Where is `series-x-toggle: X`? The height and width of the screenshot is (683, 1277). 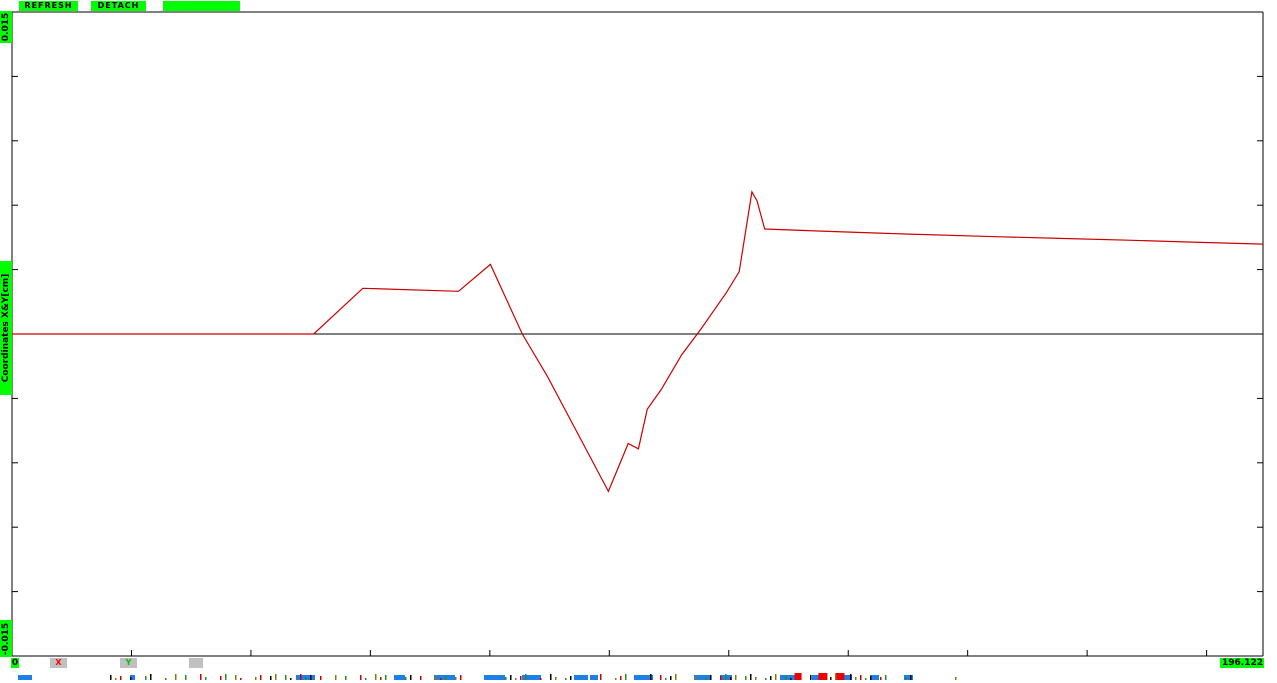
series-x-toggle: X is located at coordinates (58, 663).